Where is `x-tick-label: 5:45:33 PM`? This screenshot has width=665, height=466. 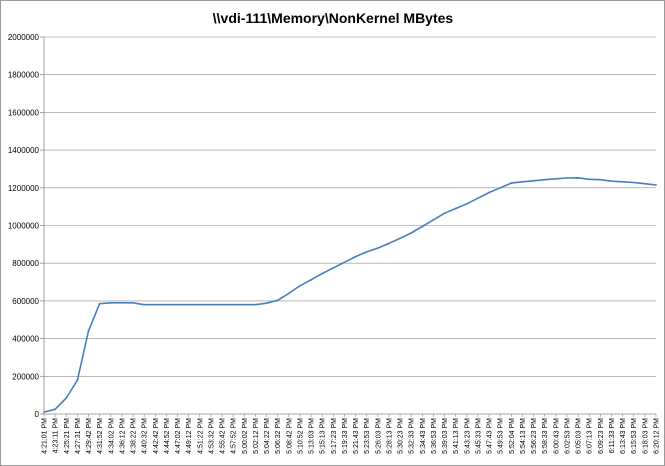 x-tick-label: 5:45:33 PM is located at coordinates (478, 436).